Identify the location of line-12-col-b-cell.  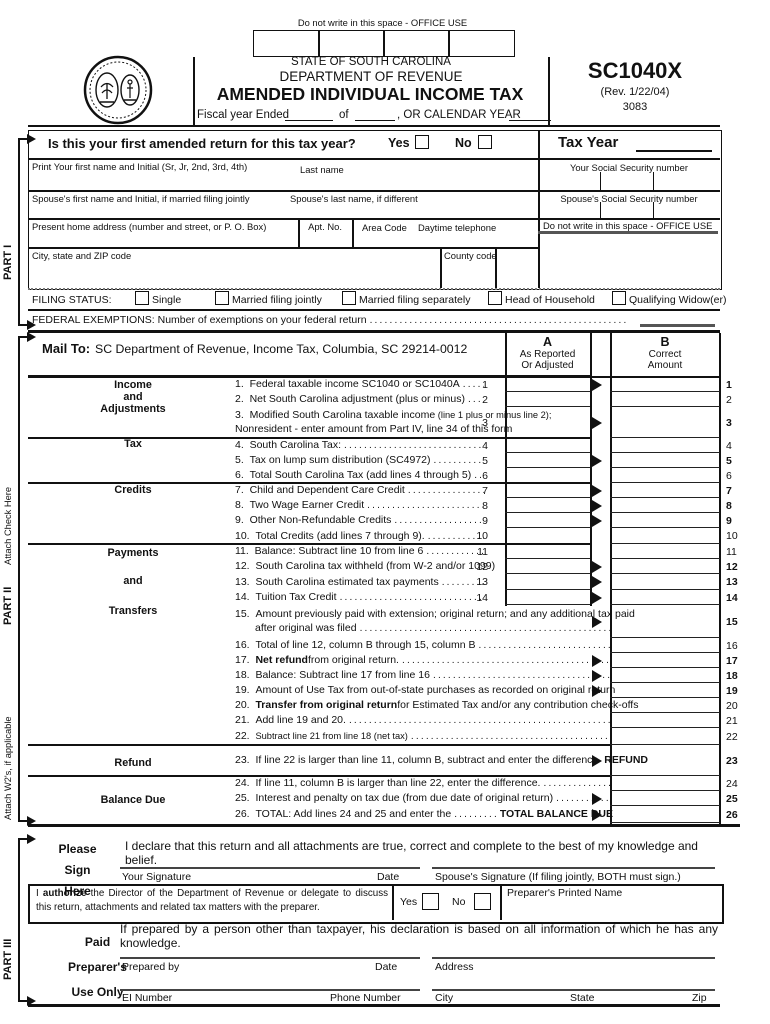
(665, 567).